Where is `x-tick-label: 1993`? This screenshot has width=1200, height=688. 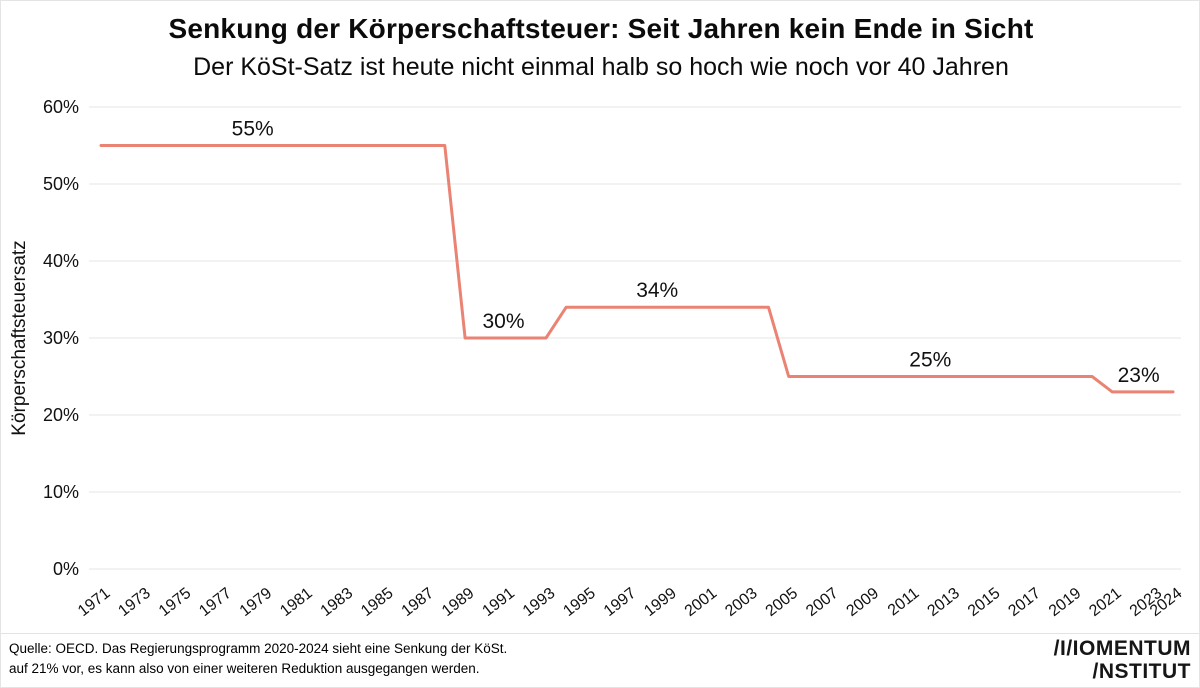
x-tick-label: 1993 is located at coordinates (539, 602).